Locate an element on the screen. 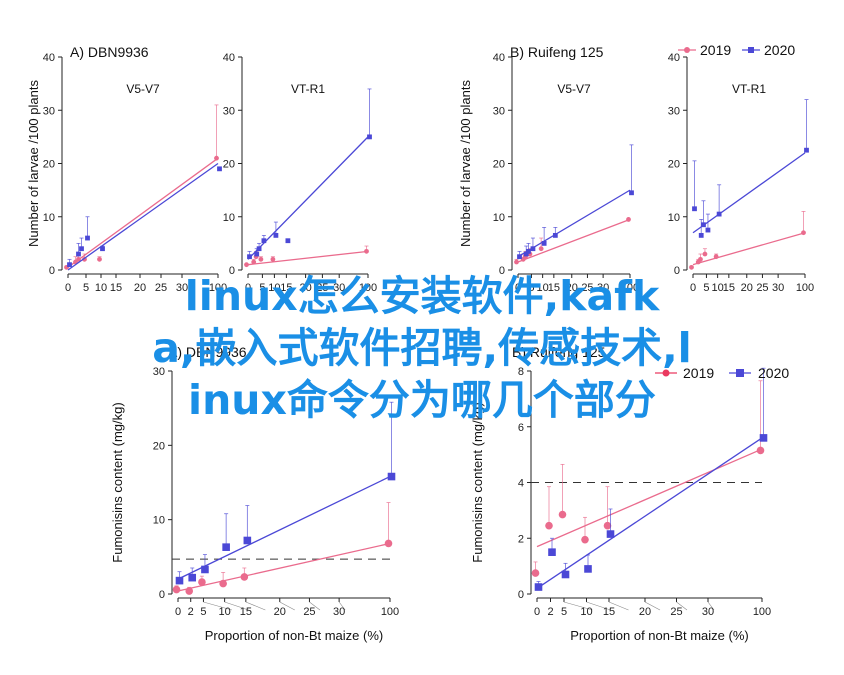 Image resolution: width=844 pixels, height=675 pixels. panel-label: A) DBN9936 is located at coordinates (109, 52).